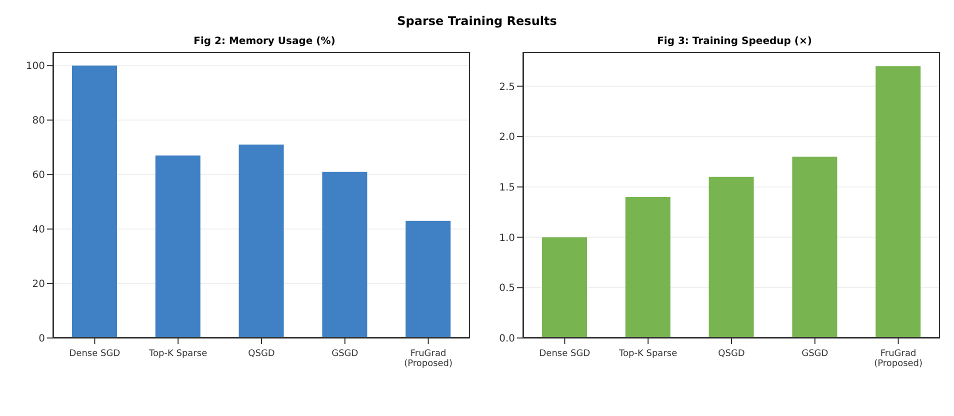 This screenshot has width=954, height=416. What do you see at coordinates (507, 238) in the screenshot?
I see `y-tick-label: 1.0` at bounding box center [507, 238].